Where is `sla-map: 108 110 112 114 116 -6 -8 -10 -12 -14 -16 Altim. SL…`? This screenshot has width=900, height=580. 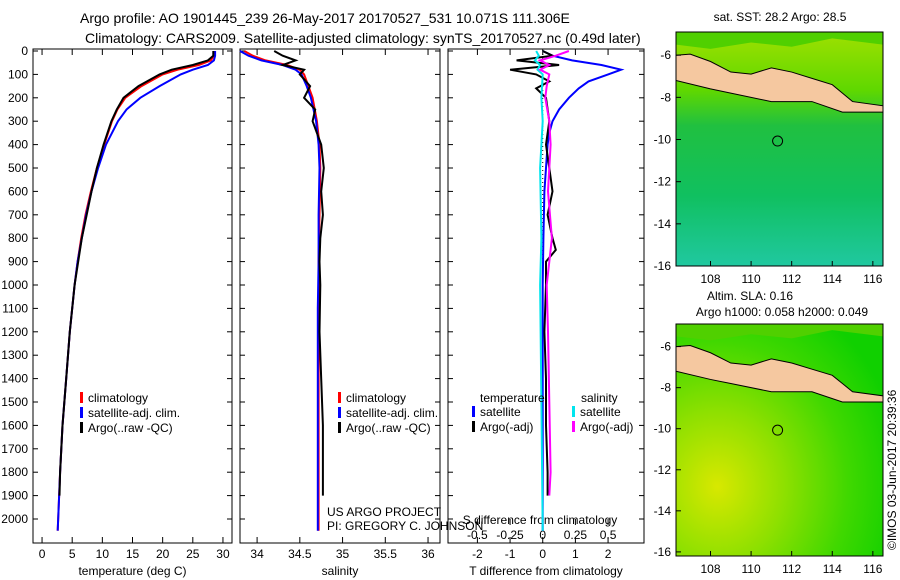 sla-map: 108 110 112 114 116 -6 -8 -10 -12 -14 -16 Altim. SL… is located at coordinates (769, 432).